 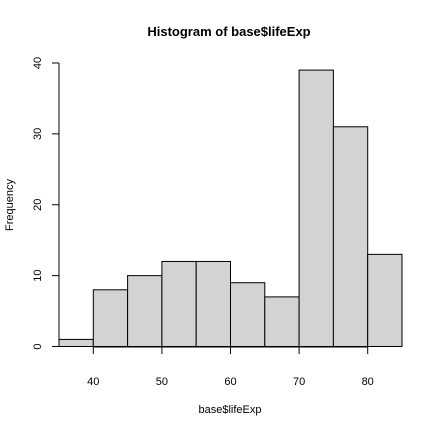 I want to click on y-tick-label-3: 30, so click(x=38, y=134).